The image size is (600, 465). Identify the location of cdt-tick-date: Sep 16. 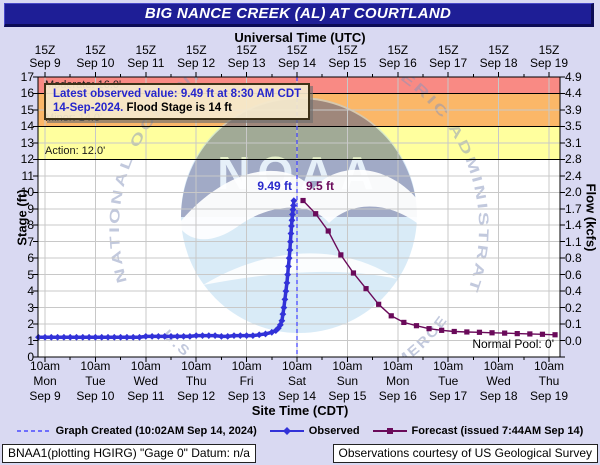
(397, 396).